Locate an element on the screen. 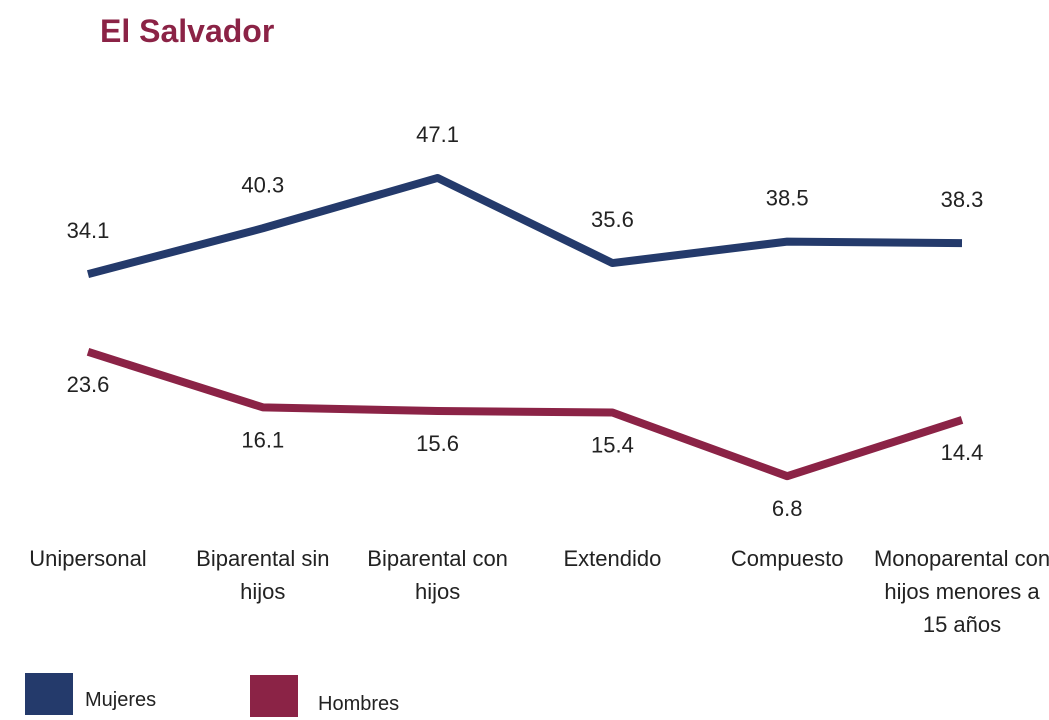 The width and height of the screenshot is (1049, 720). data-label: 23.6 is located at coordinates (88, 384).